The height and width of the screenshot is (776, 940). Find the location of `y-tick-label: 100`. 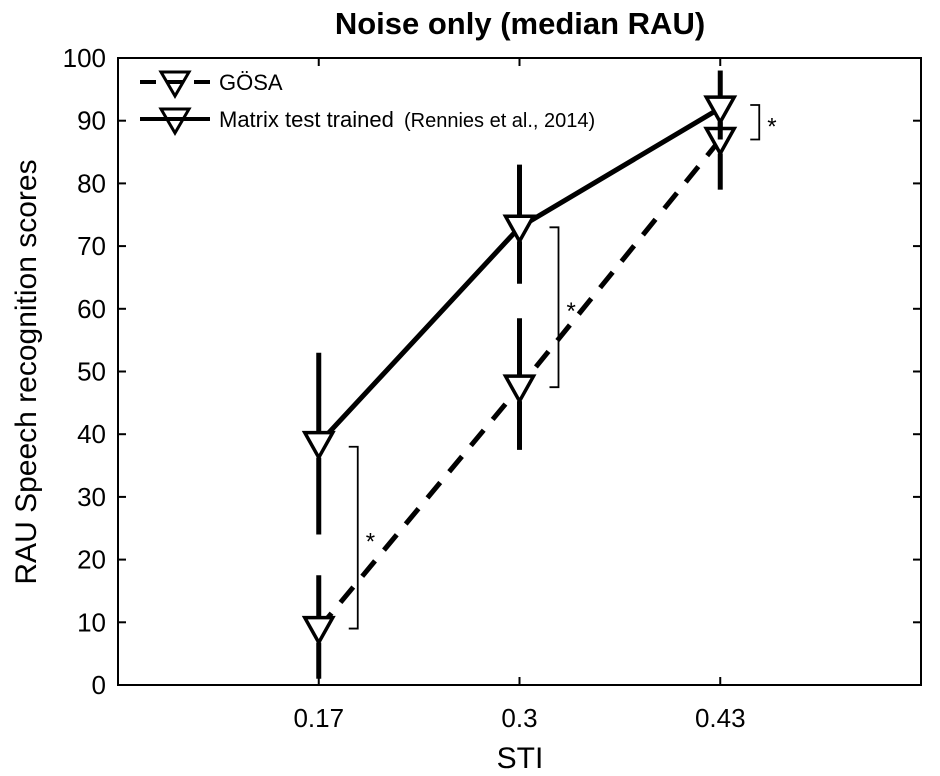

y-tick-label: 100 is located at coordinates (84, 58).